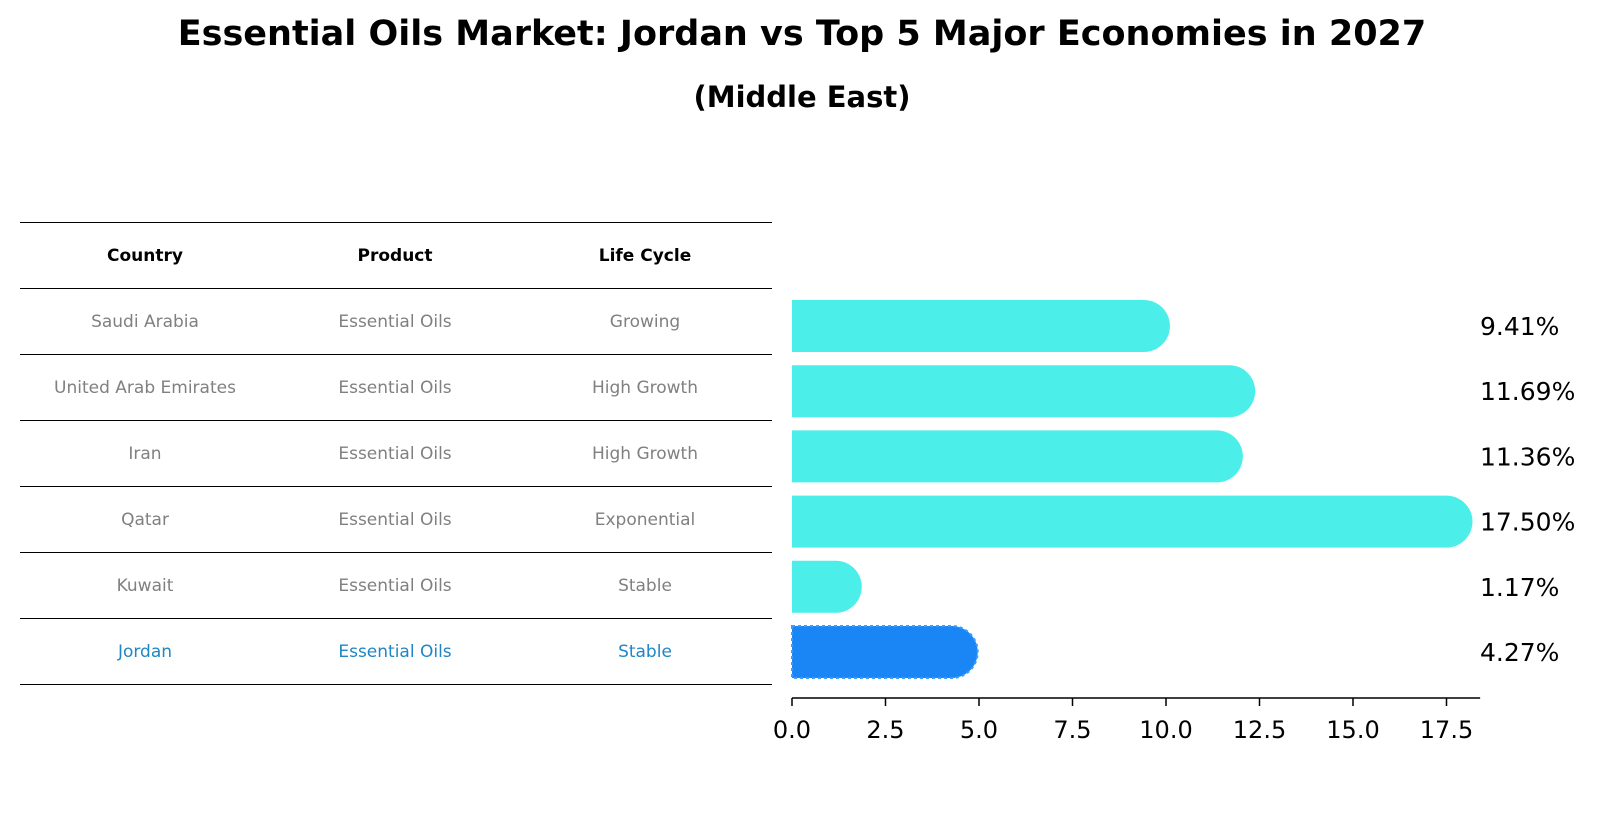 The width and height of the screenshot is (1604, 823). Describe the element at coordinates (145, 255) in the screenshot. I see `header-country: Country` at that location.